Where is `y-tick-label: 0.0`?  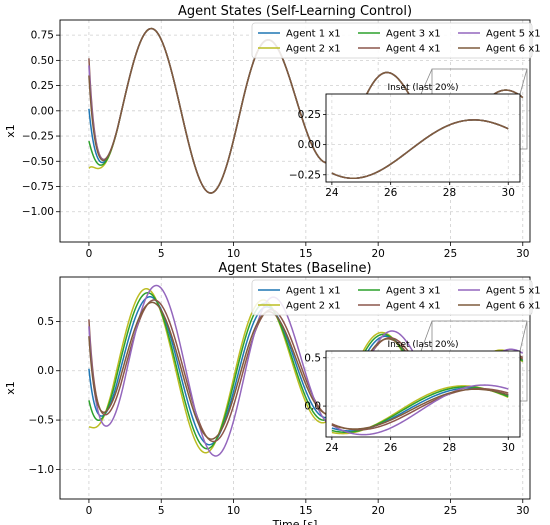
y-tick-label: 0.0 is located at coordinates (45, 371).